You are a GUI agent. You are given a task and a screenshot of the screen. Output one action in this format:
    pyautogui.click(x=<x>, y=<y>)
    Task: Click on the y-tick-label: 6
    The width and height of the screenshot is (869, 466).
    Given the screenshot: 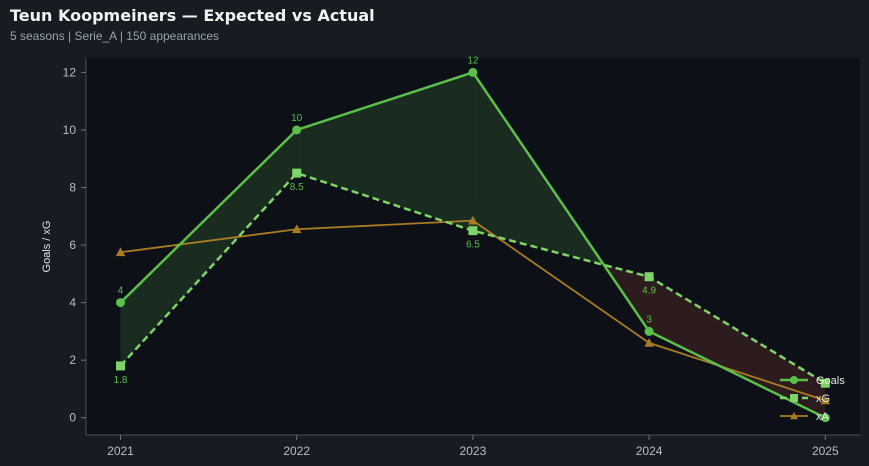 What is the action you would take?
    pyautogui.click(x=72, y=245)
    